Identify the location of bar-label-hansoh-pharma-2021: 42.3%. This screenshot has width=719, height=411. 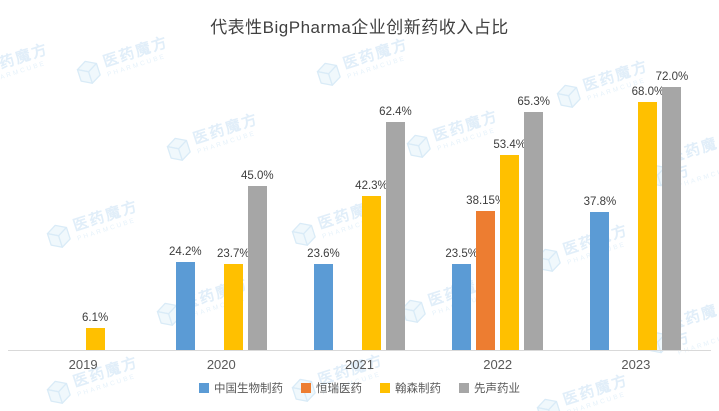
(371, 185).